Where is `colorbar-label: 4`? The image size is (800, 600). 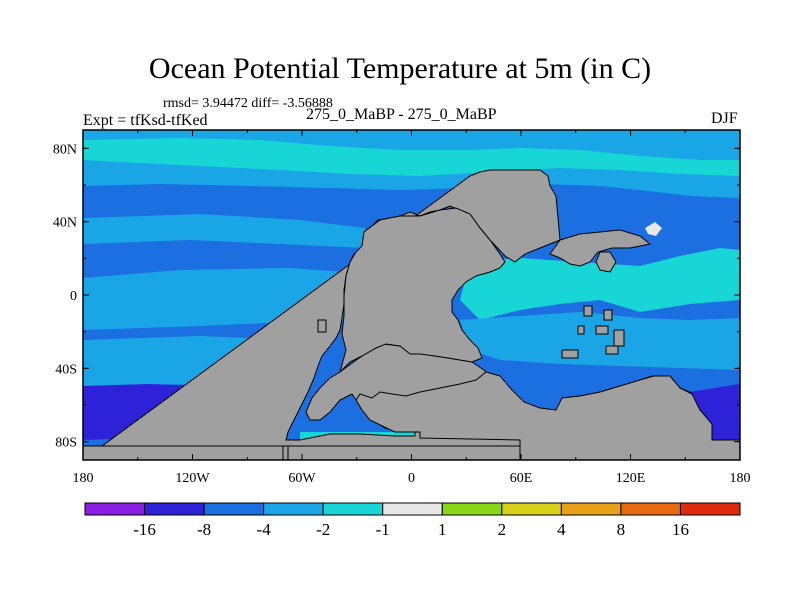
colorbar-label: 4 is located at coordinates (561, 529).